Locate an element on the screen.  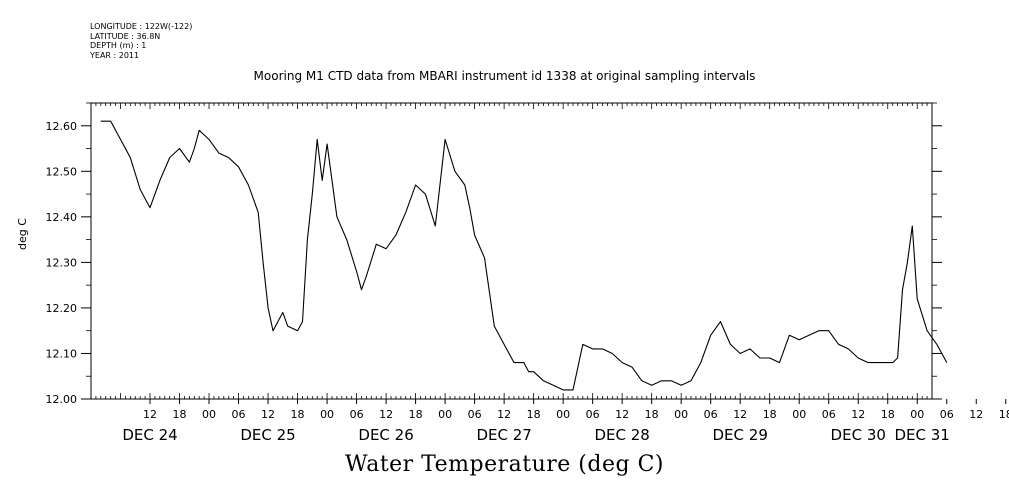
x-day-label: DEC 26 is located at coordinates (385, 435).